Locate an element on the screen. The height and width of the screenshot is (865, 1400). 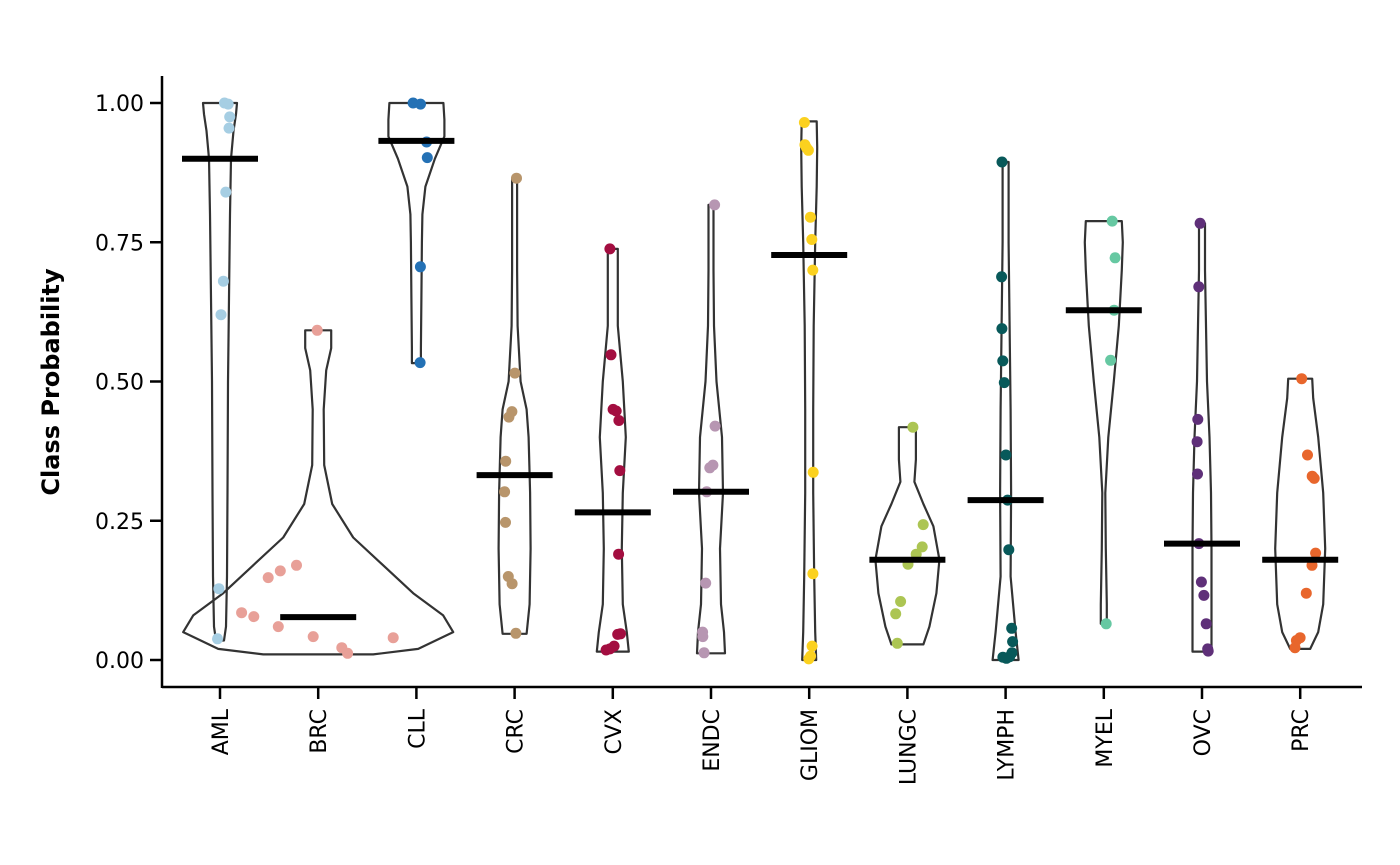
violin-aml is located at coordinates (220, 371).